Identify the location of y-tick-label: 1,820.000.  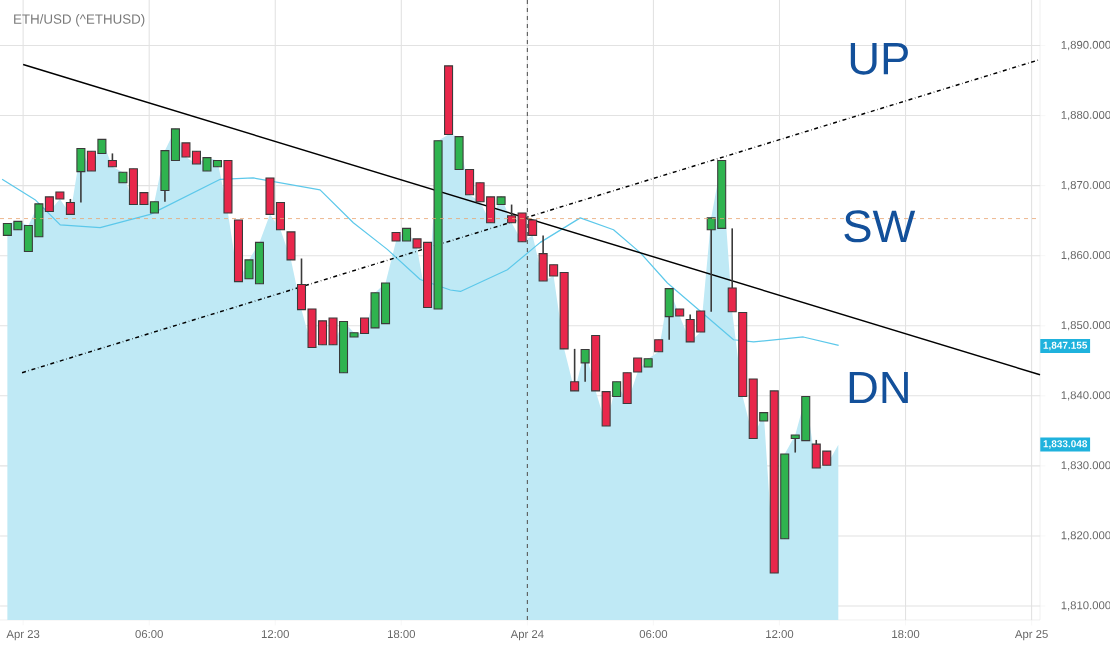
(1085, 536).